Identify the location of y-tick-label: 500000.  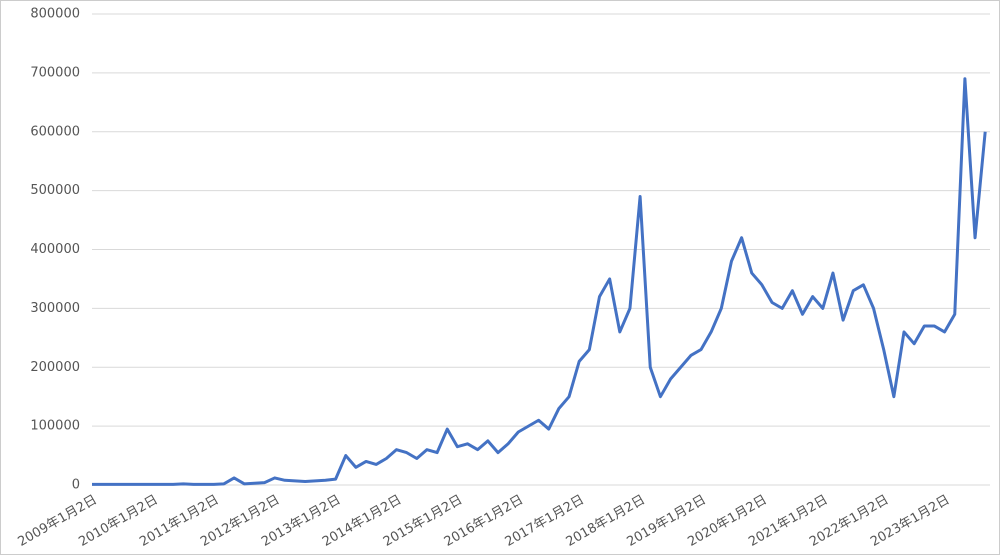
(55, 190).